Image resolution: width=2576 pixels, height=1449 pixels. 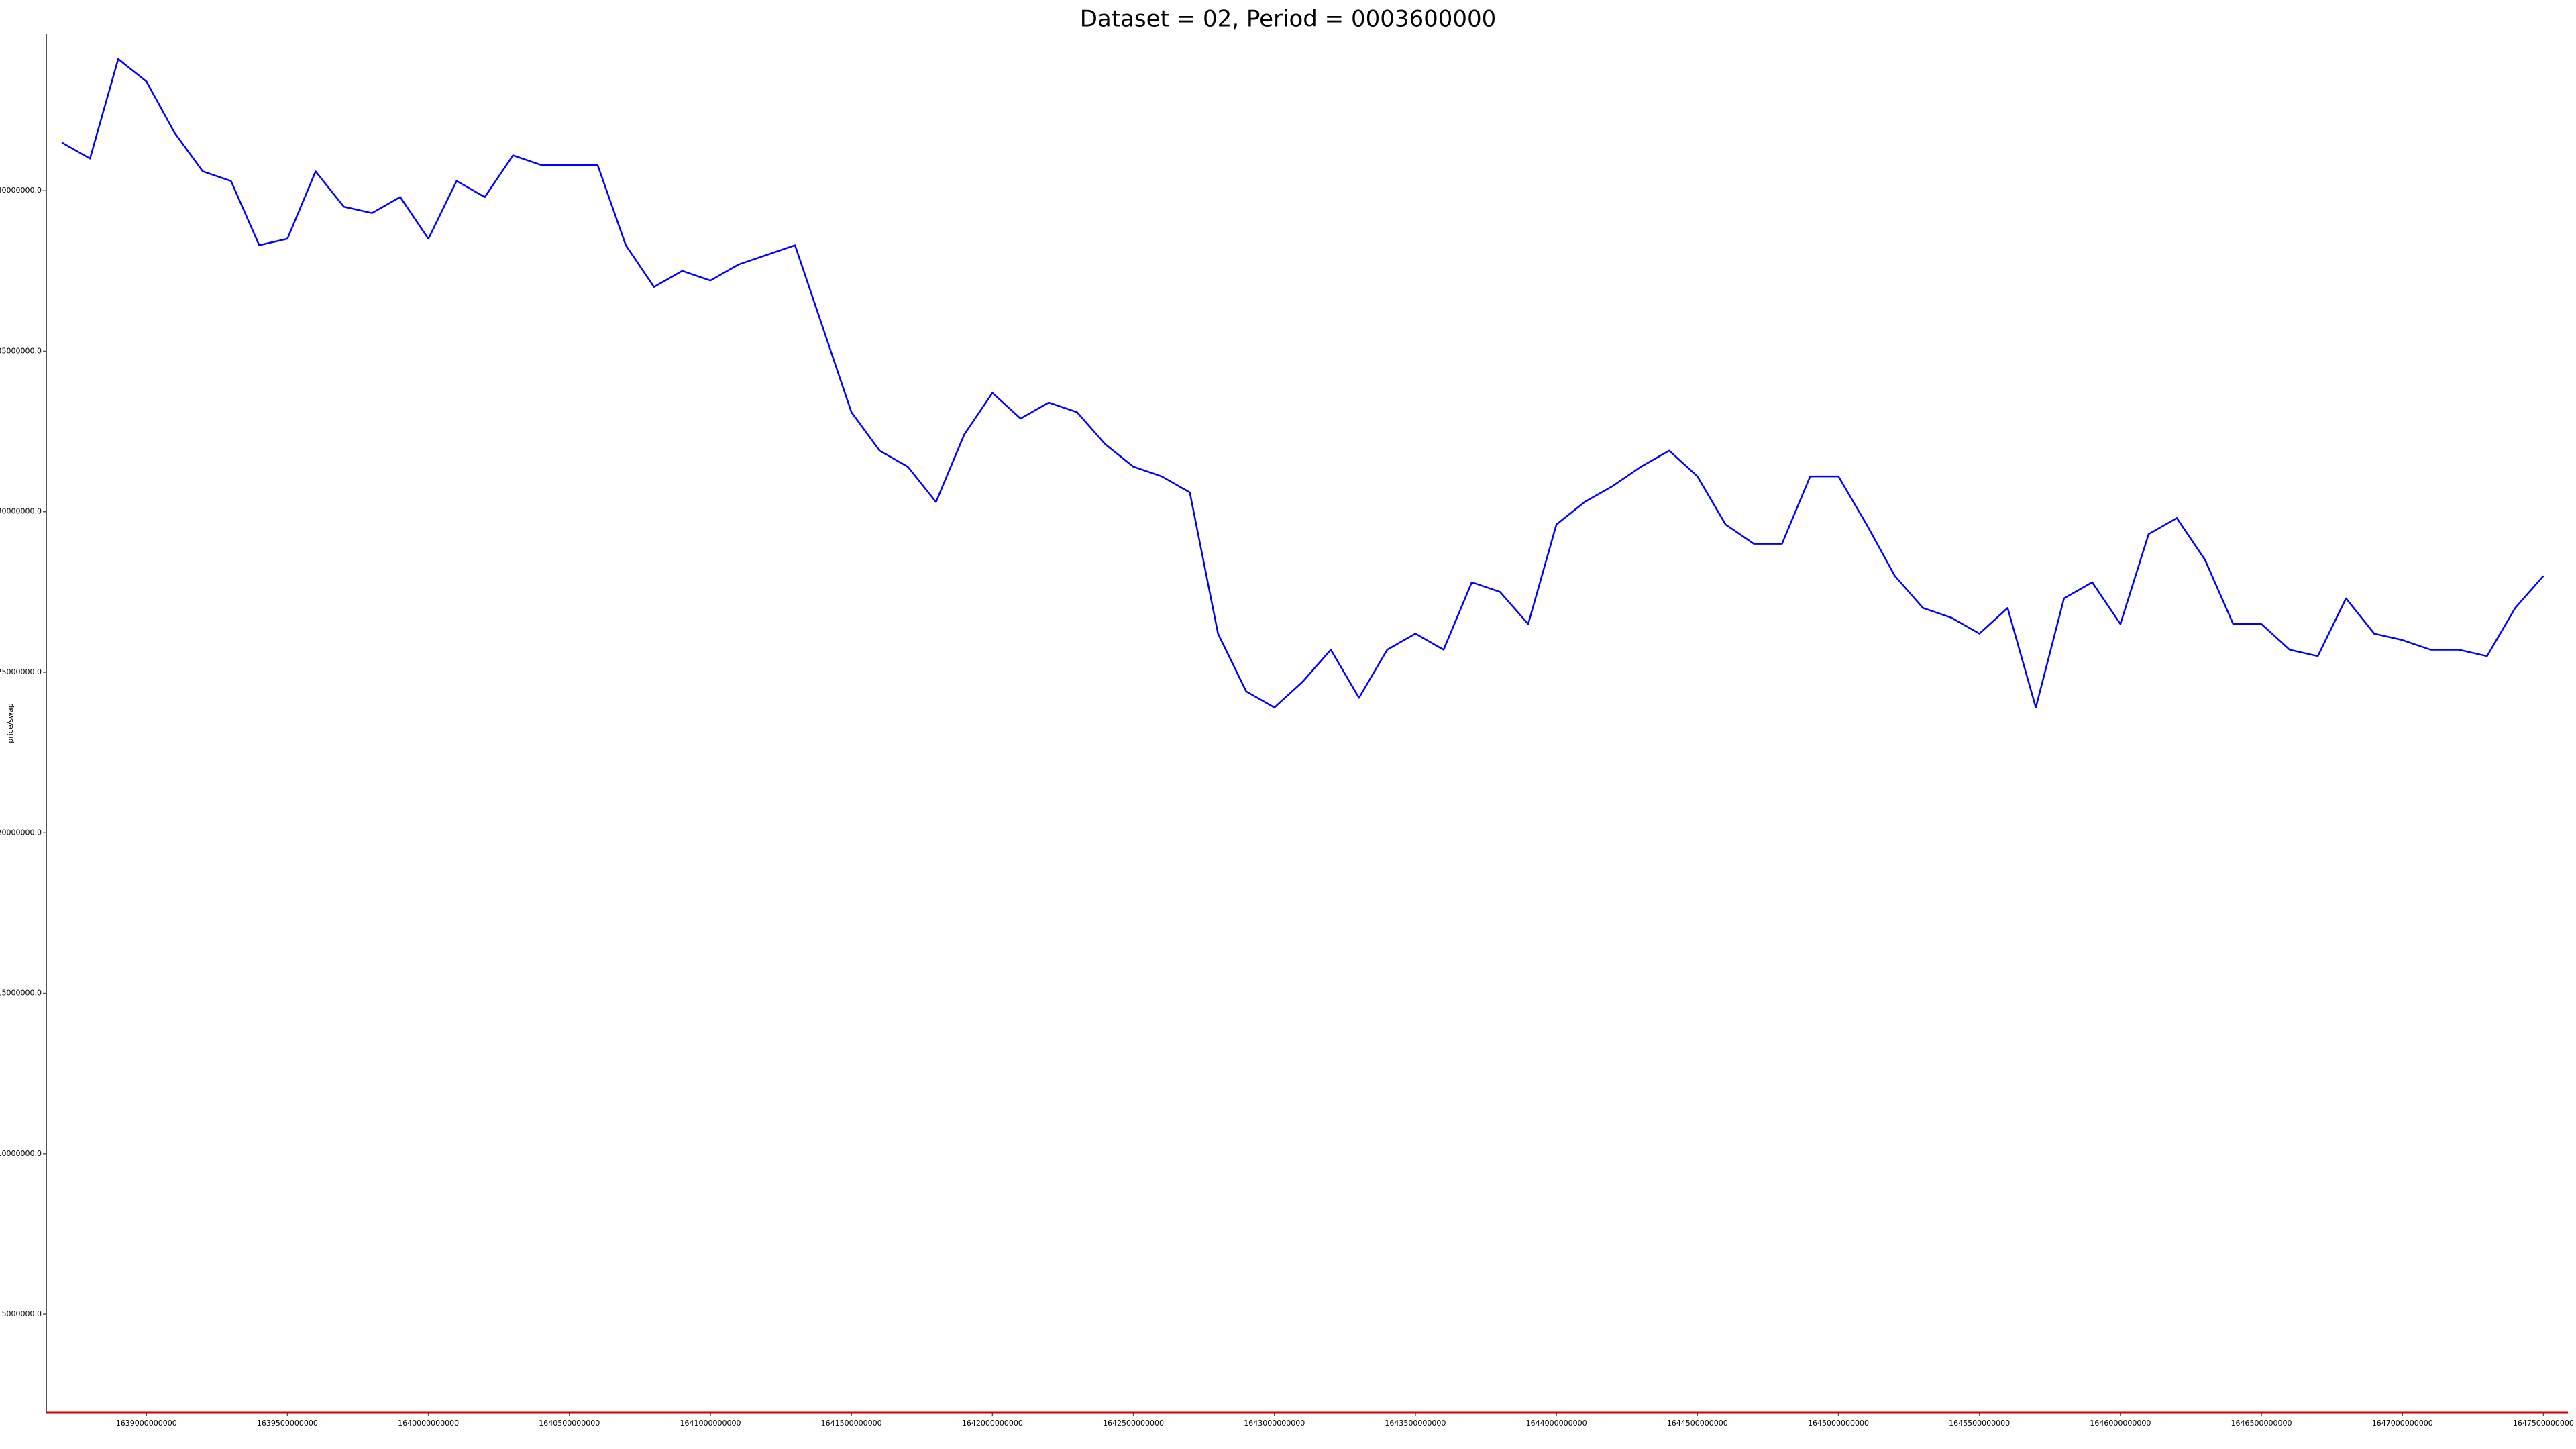 I want to click on x-tick-label: 1641500000000, so click(x=851, y=1423).